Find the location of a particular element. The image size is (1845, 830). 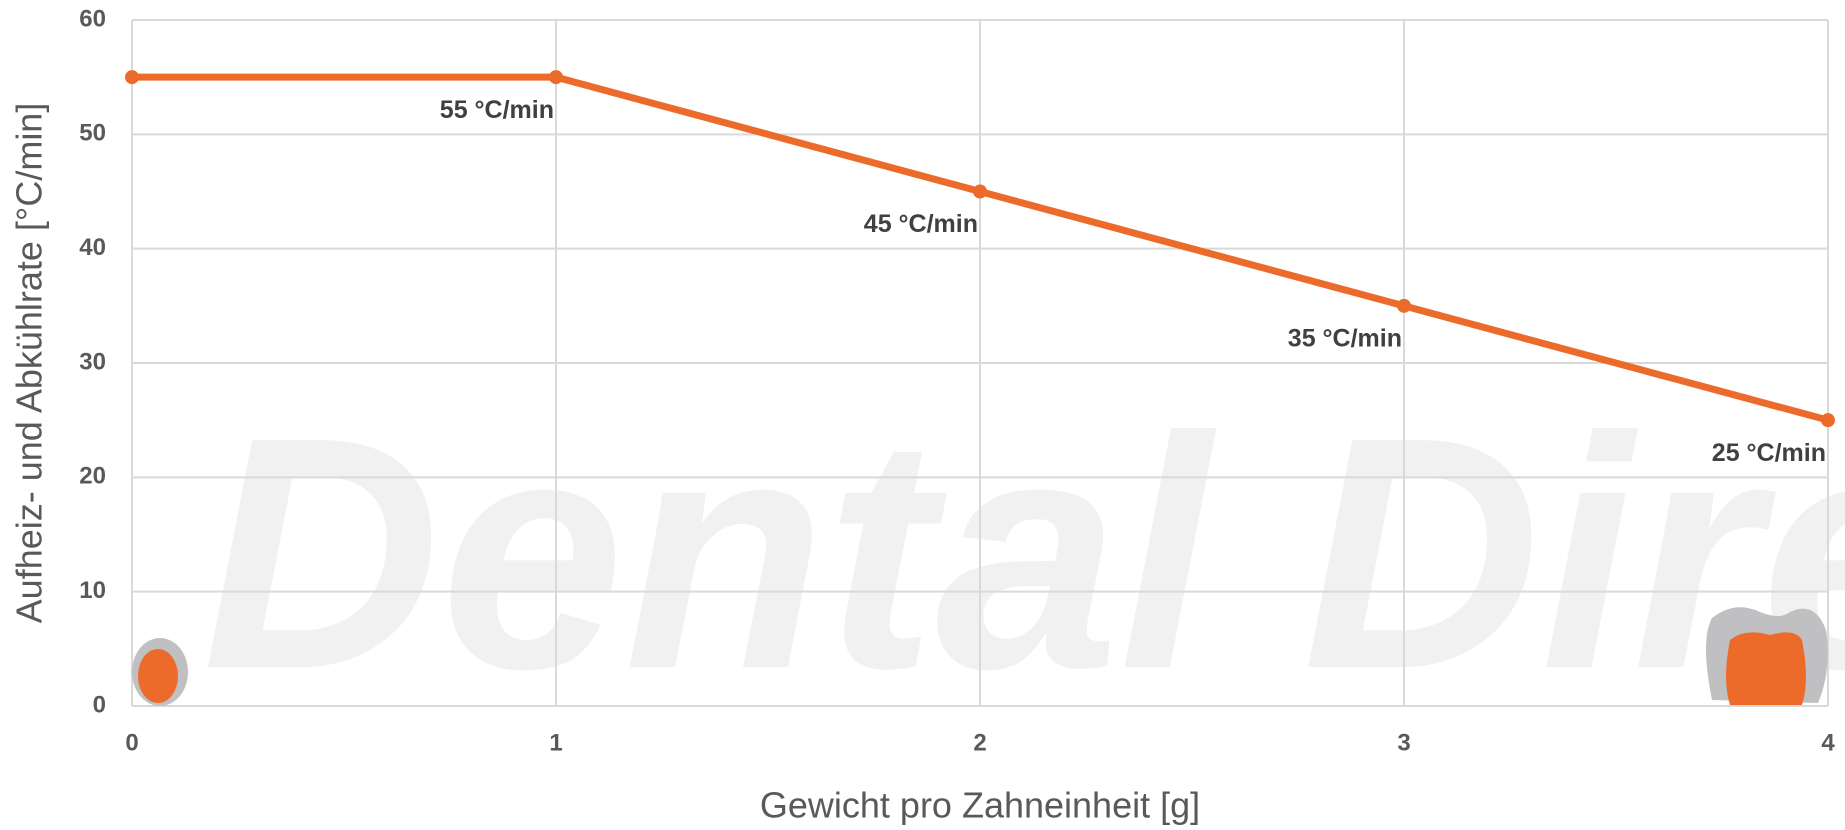

x-tick-label: 4 is located at coordinates (1828, 742).